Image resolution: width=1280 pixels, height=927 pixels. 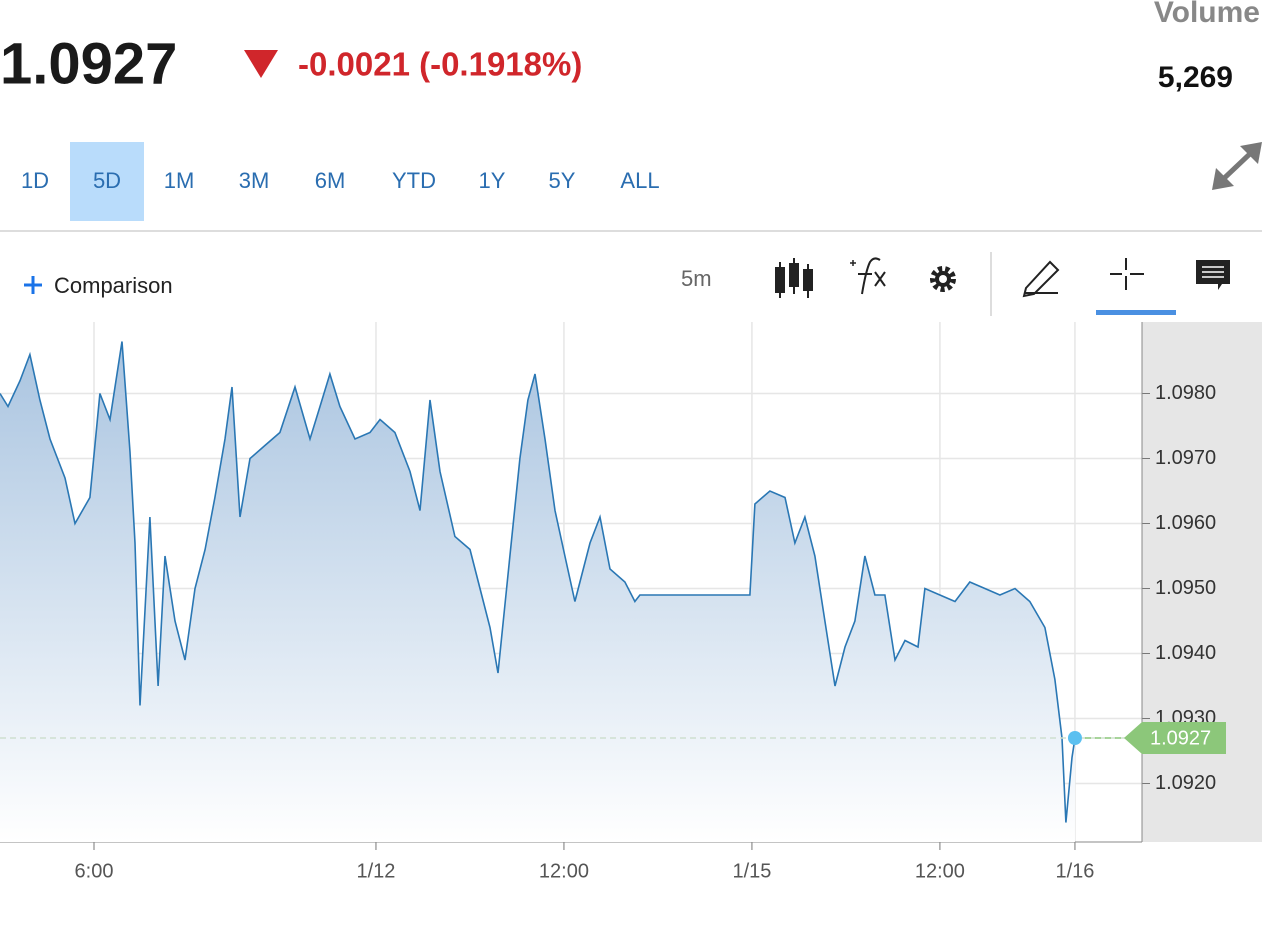 I want to click on volume: 5,269, so click(x=1195, y=77).